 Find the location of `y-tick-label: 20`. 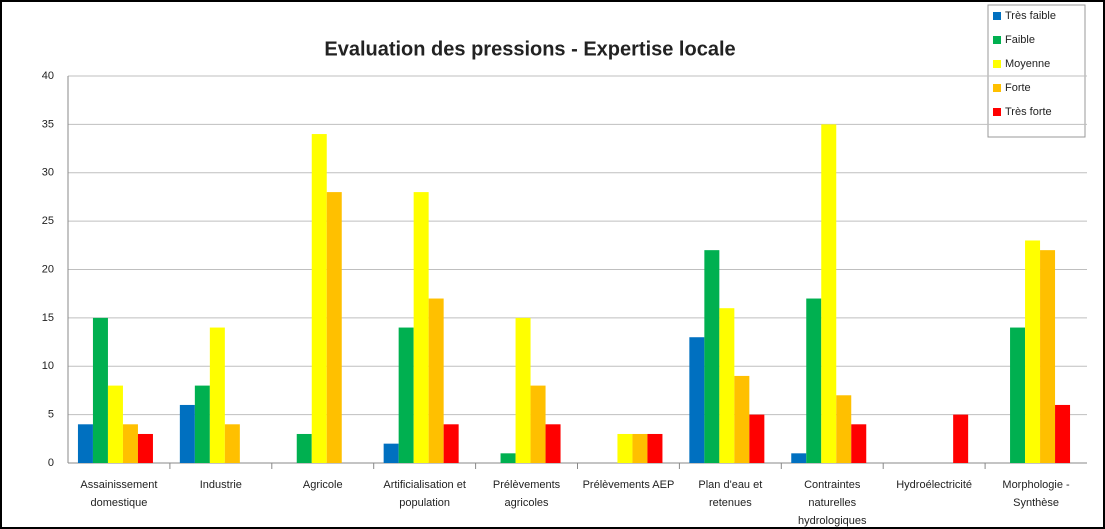

y-tick-label: 20 is located at coordinates (48, 269).